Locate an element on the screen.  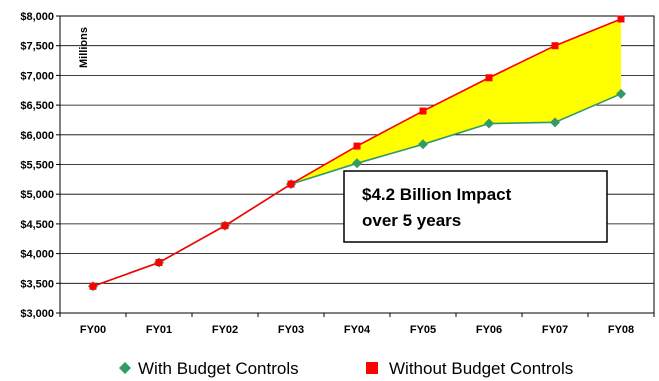
y-tick-label: $5,000 is located at coordinates (37, 195).